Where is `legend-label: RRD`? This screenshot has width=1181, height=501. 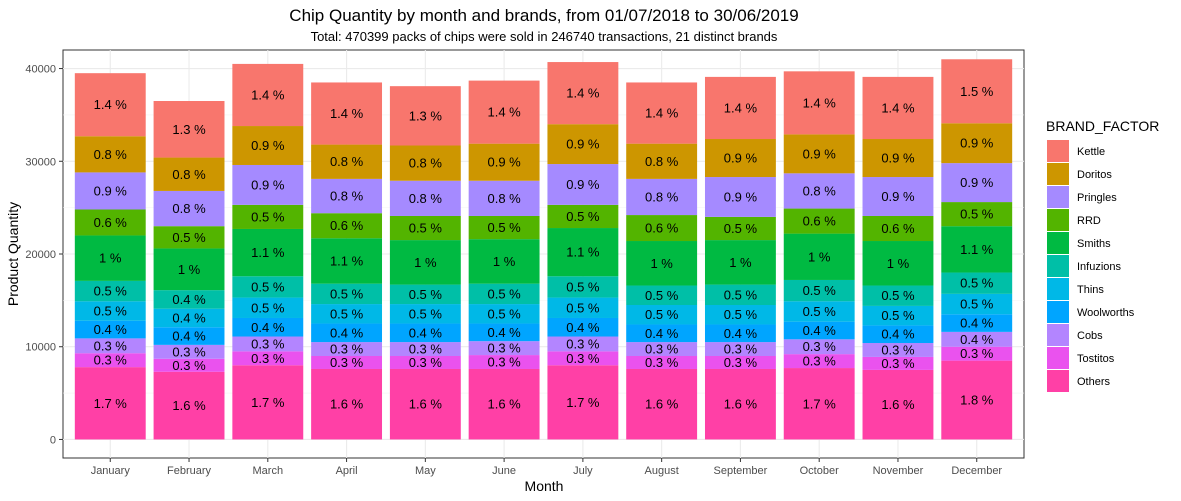 legend-label: RRD is located at coordinates (1089, 221).